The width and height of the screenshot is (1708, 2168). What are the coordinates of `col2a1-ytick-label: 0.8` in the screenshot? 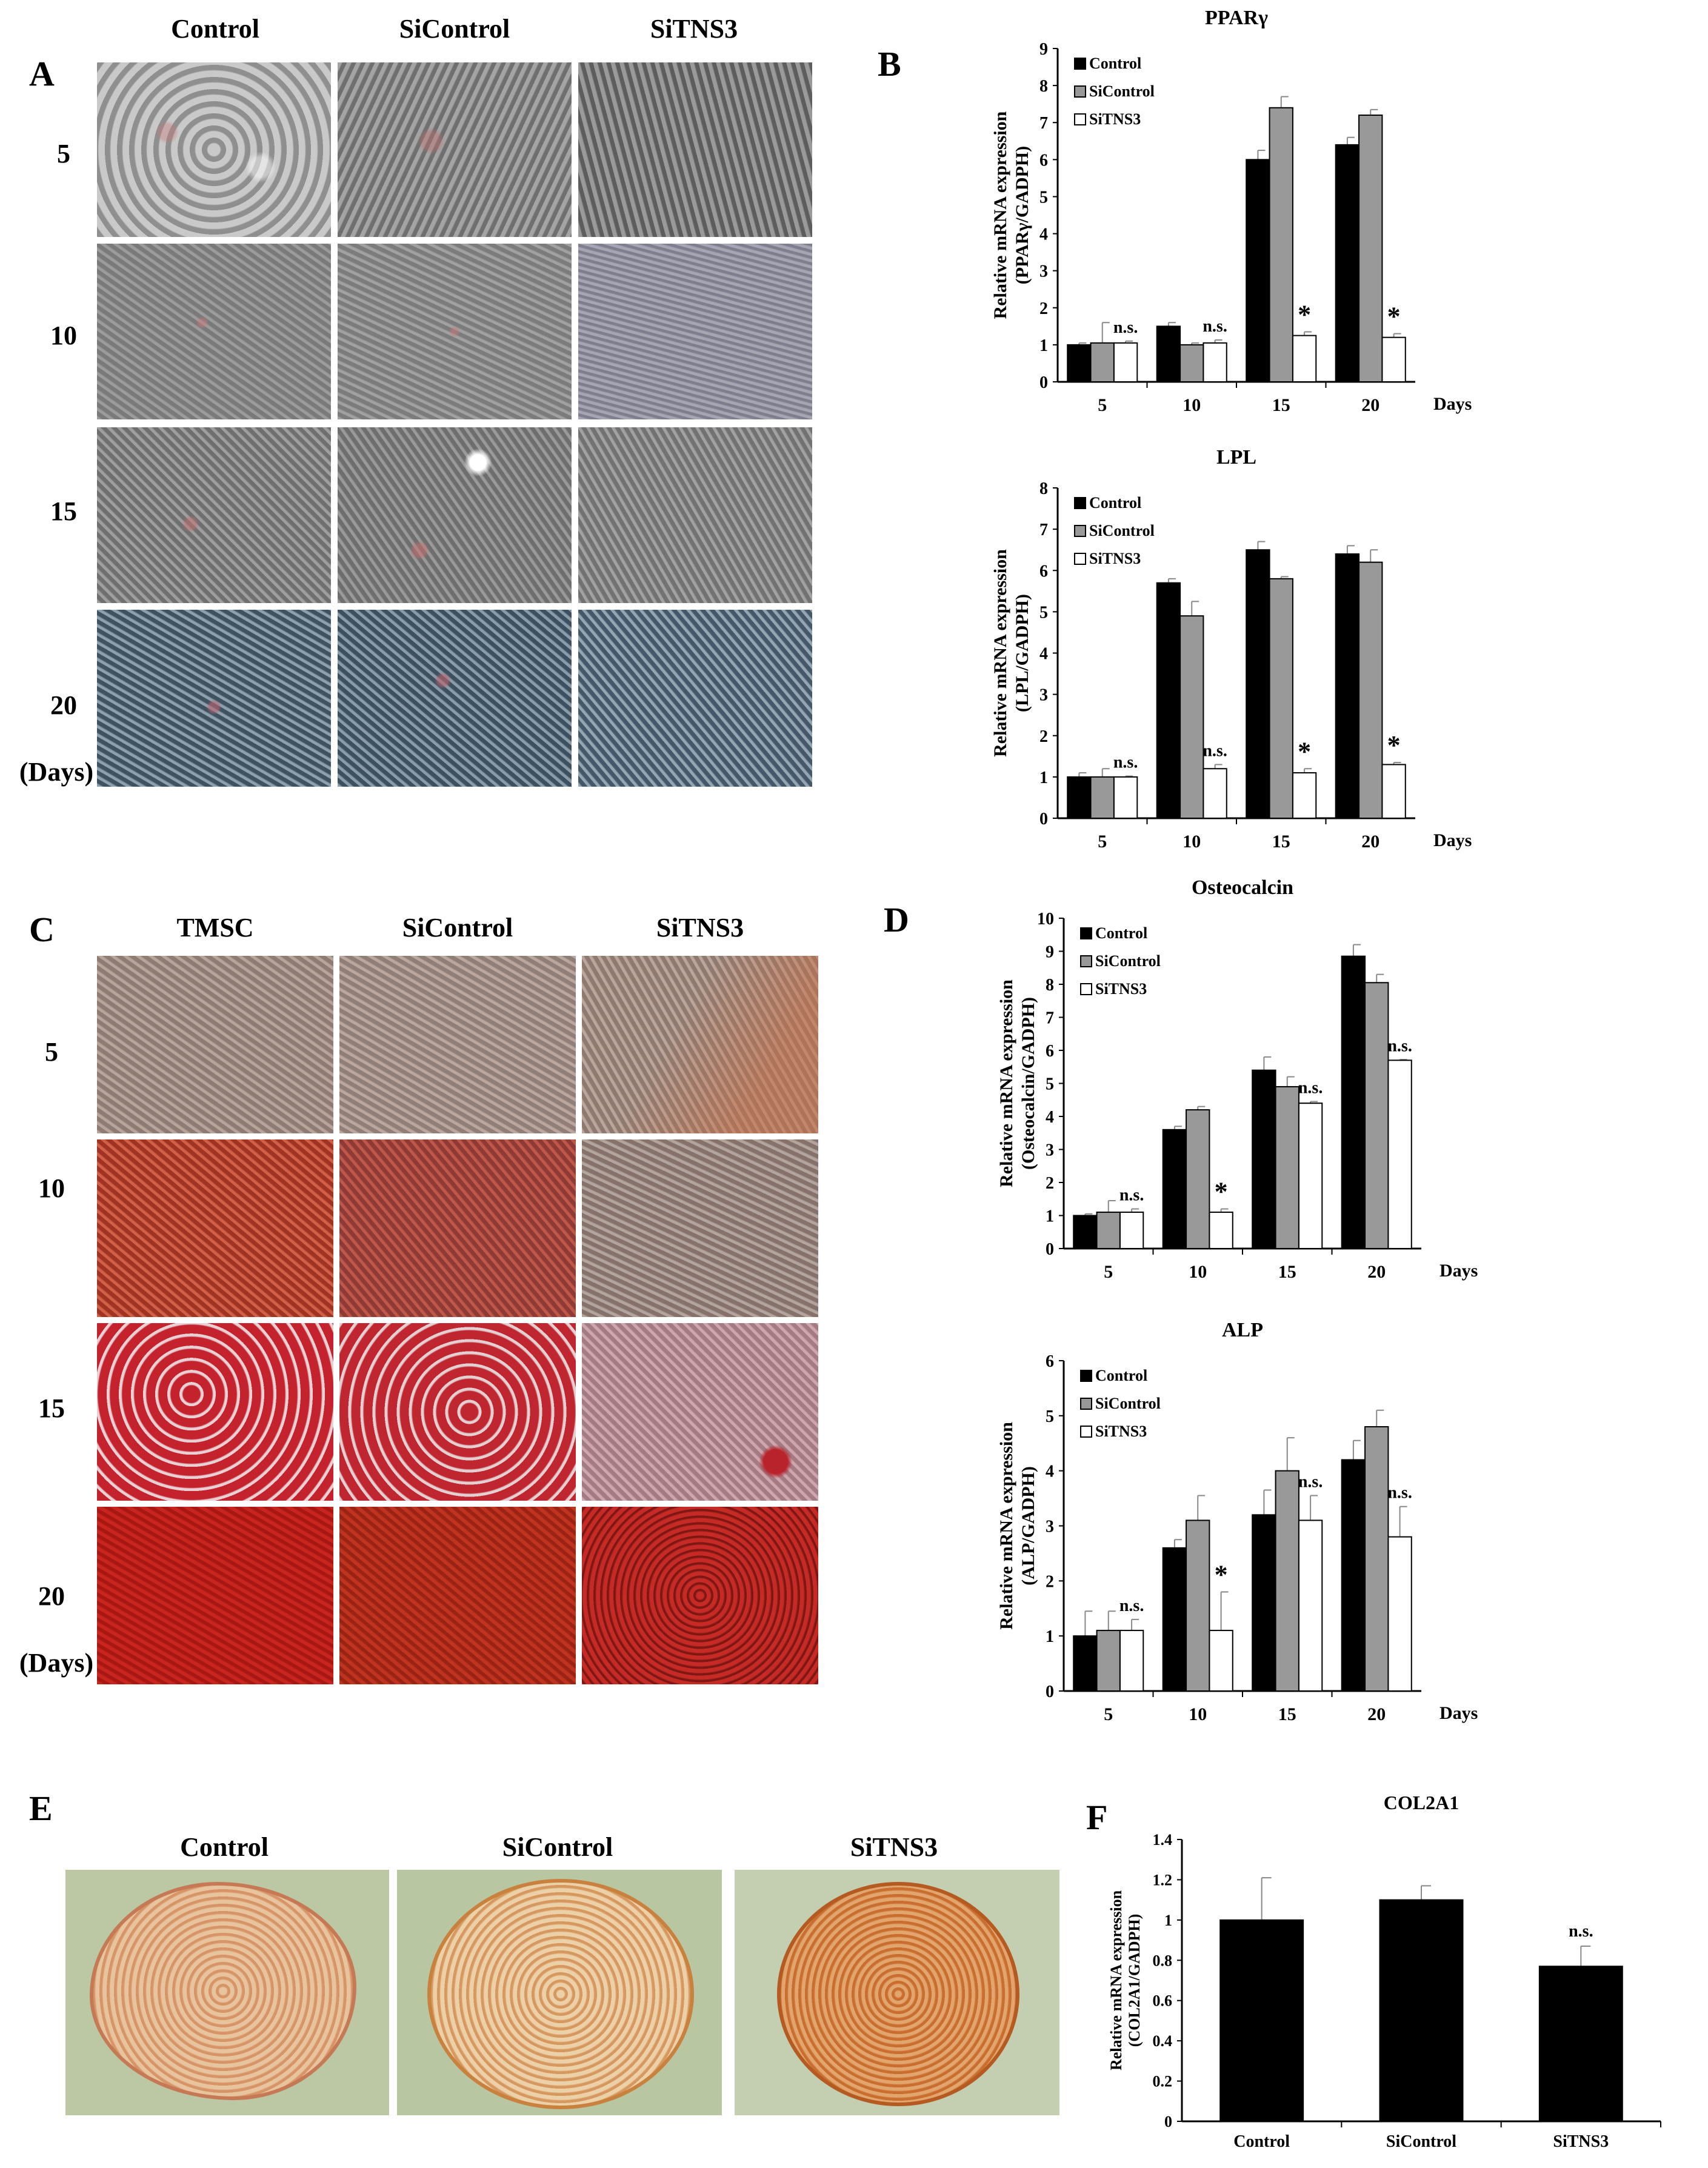 It's located at (1163, 1960).